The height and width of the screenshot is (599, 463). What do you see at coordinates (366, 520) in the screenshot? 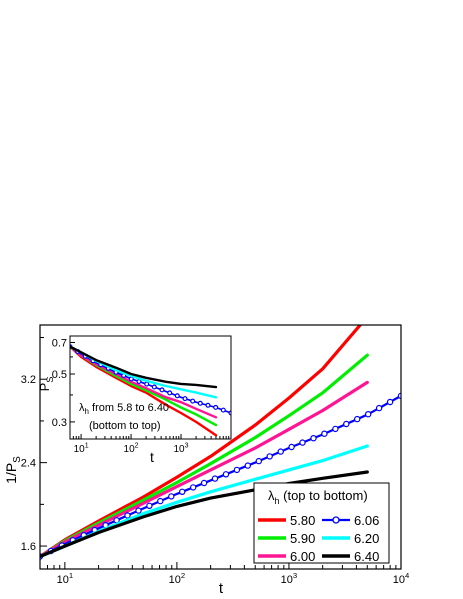
I see `legend-label-6.06: 6.06` at bounding box center [366, 520].